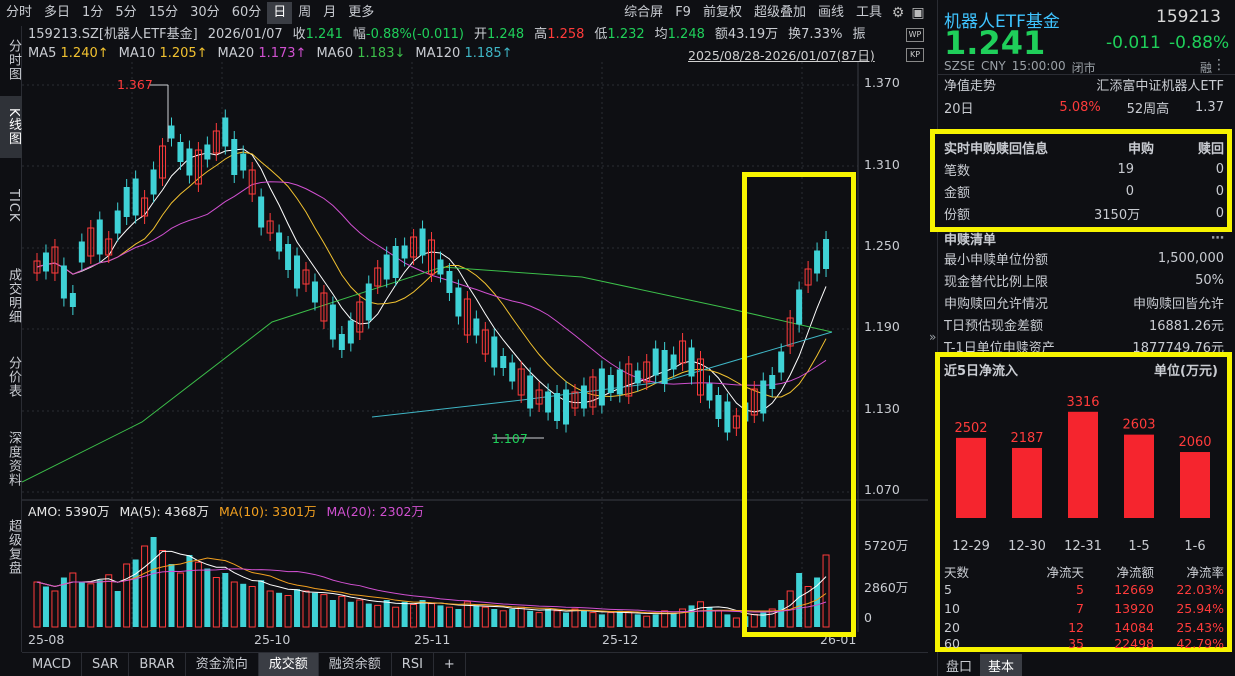  What do you see at coordinates (1065, 572) in the screenshot?
I see `col-net-days: 净流天` at bounding box center [1065, 572].